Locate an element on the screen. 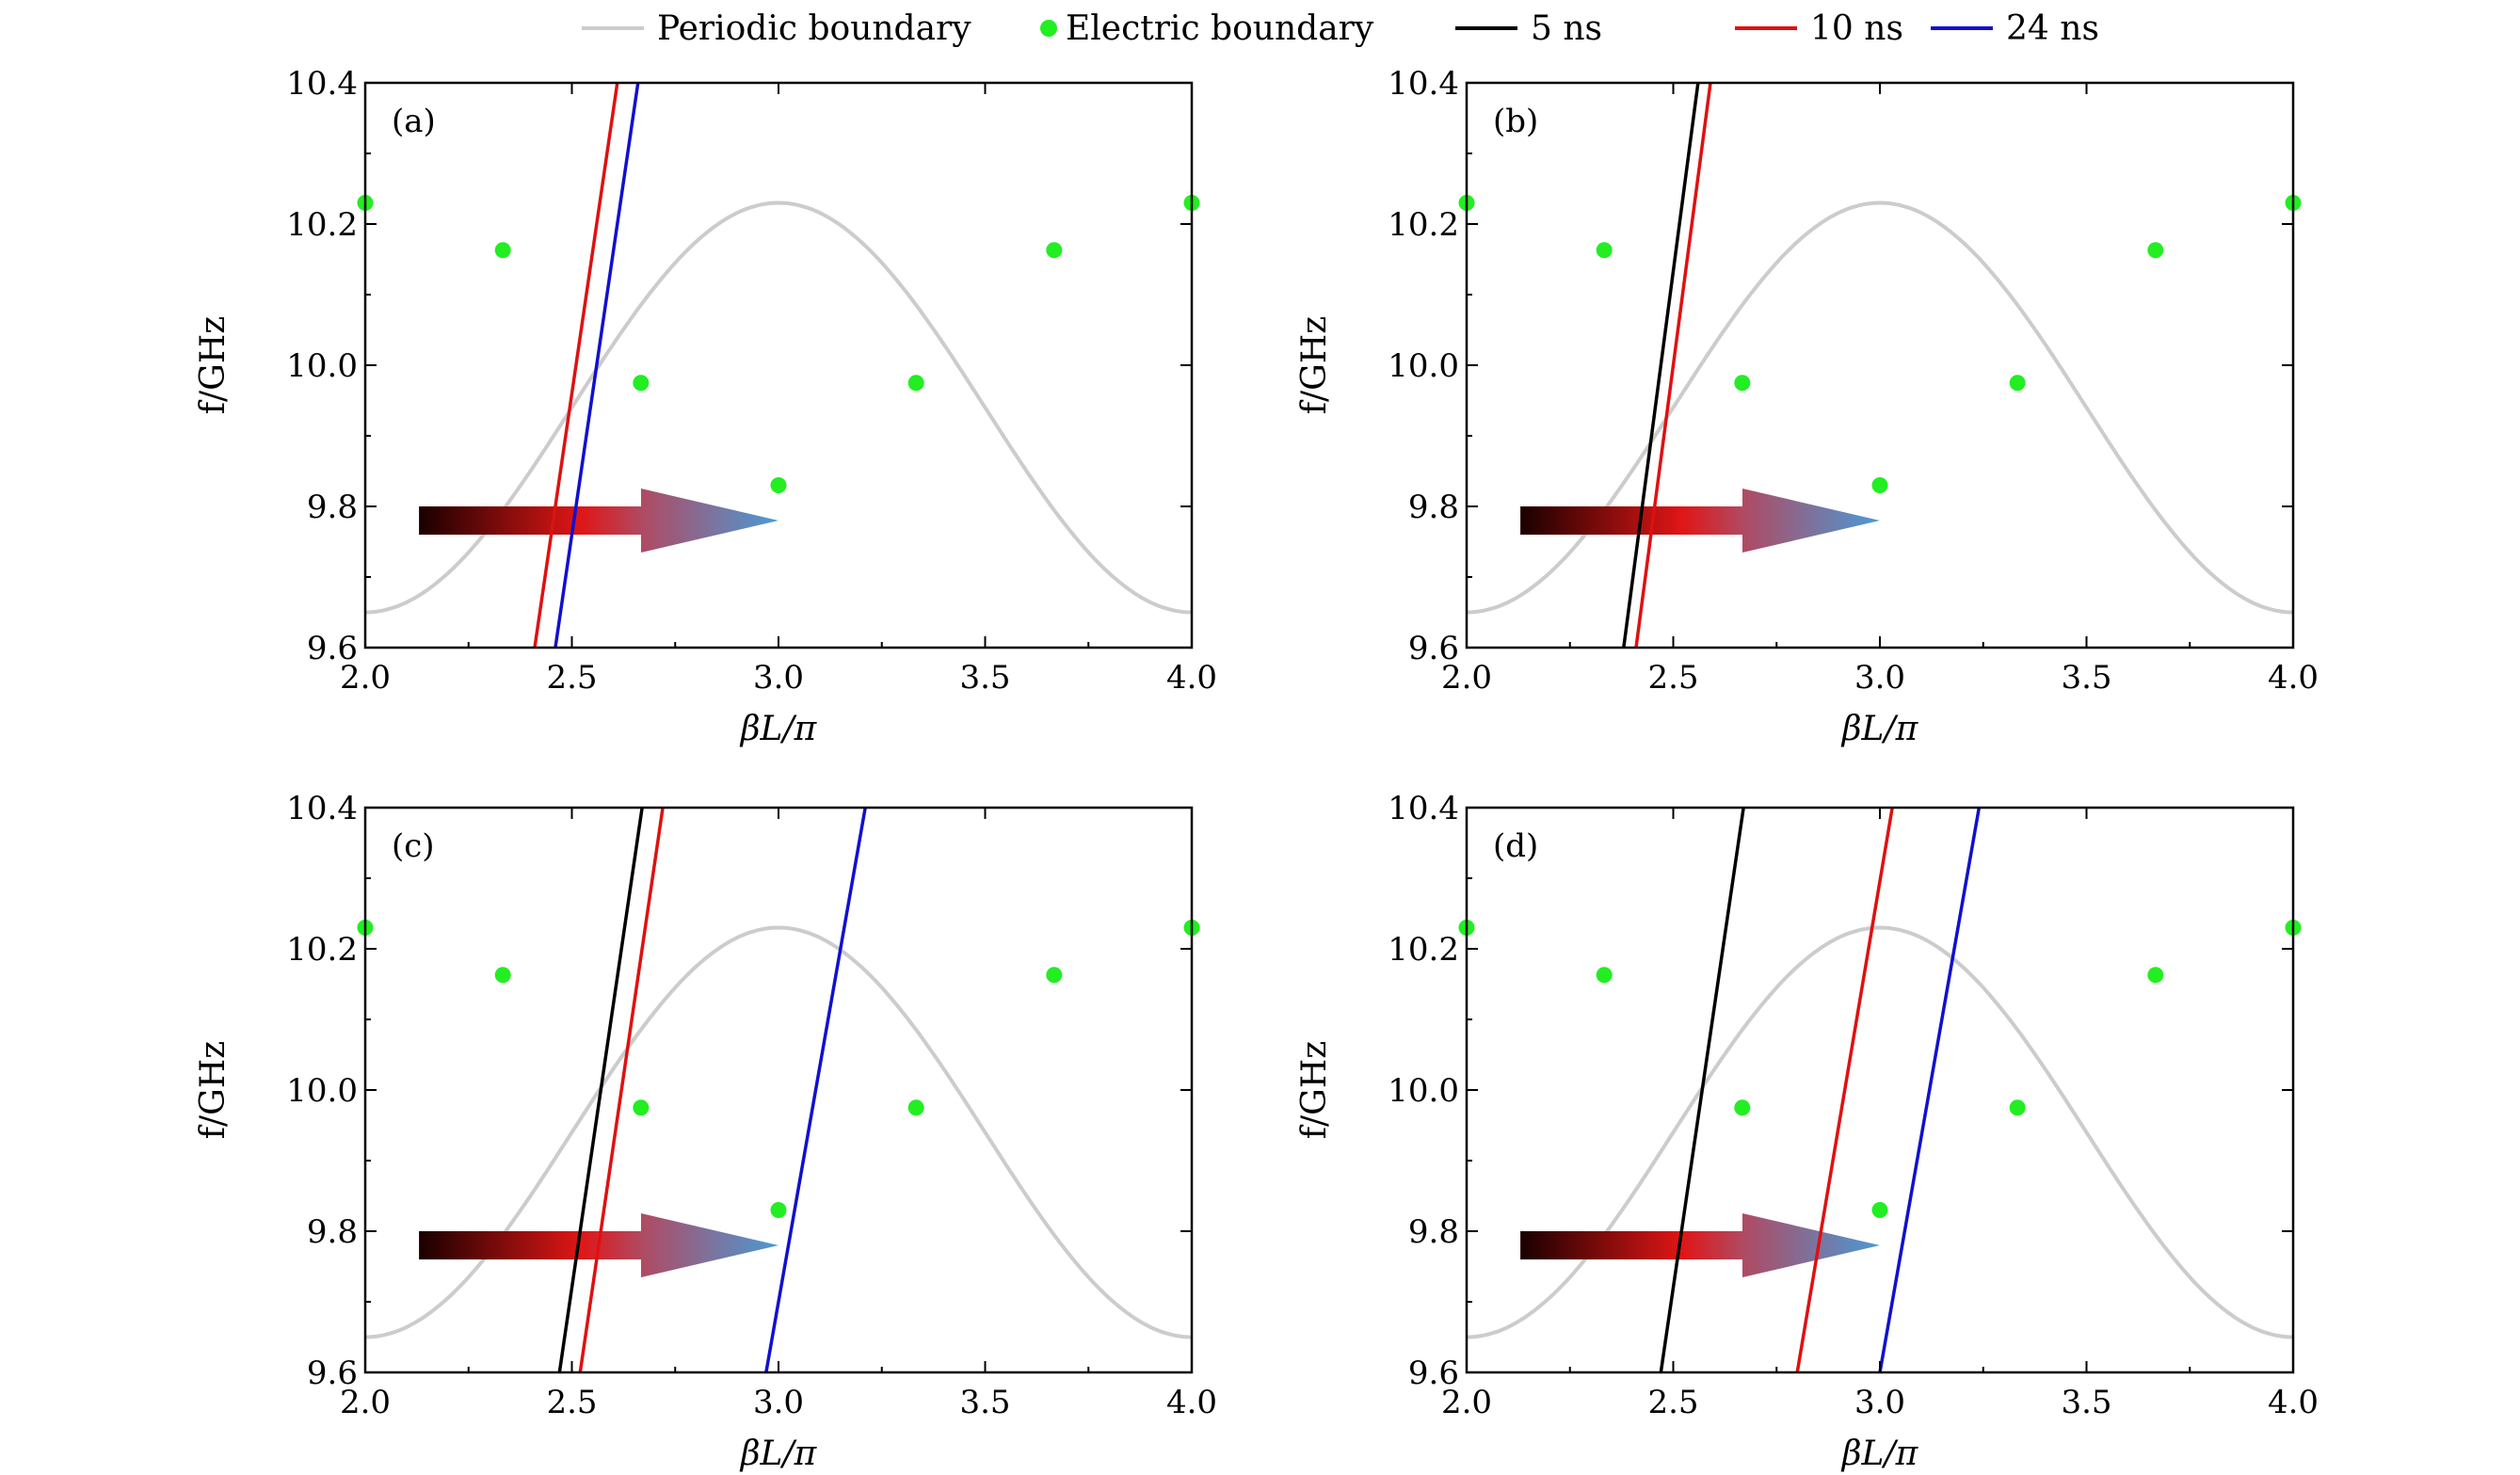 The width and height of the screenshot is (2520, 1475). legend-label: Electric boundary is located at coordinates (1220, 28).